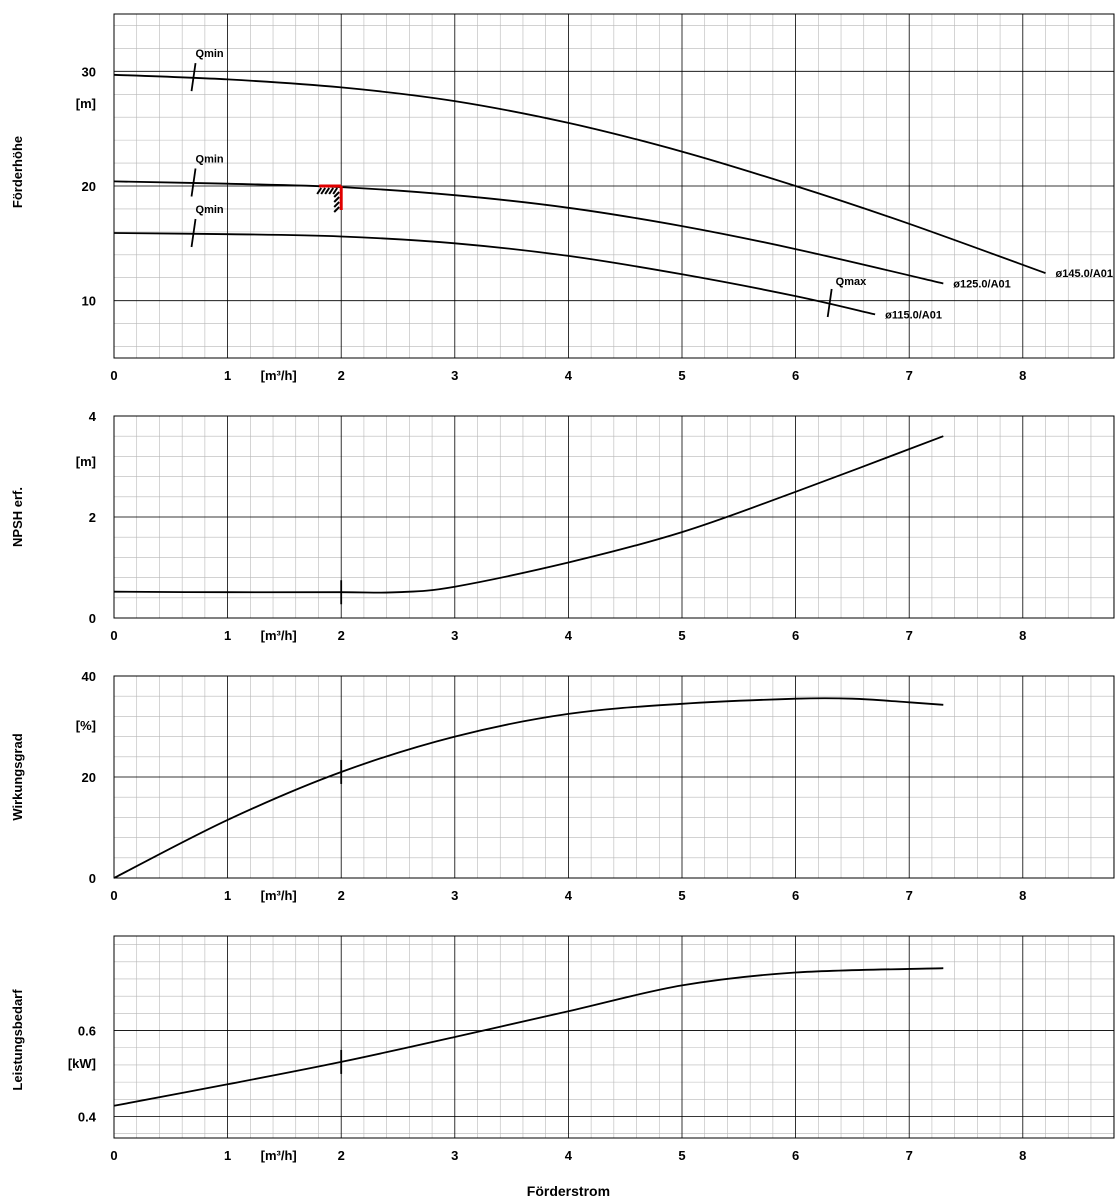  I want to click on y-tick-label: 2, so click(92, 517).